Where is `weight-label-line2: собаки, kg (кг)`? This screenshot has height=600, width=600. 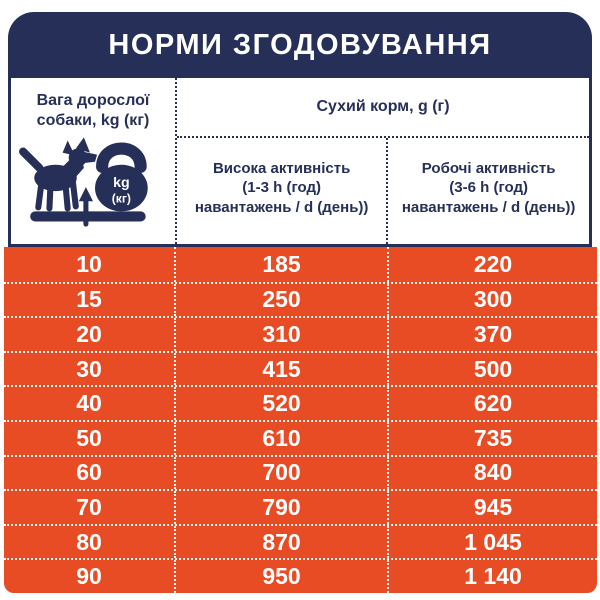 weight-label-line2: собаки, kg (кг) is located at coordinates (93, 120).